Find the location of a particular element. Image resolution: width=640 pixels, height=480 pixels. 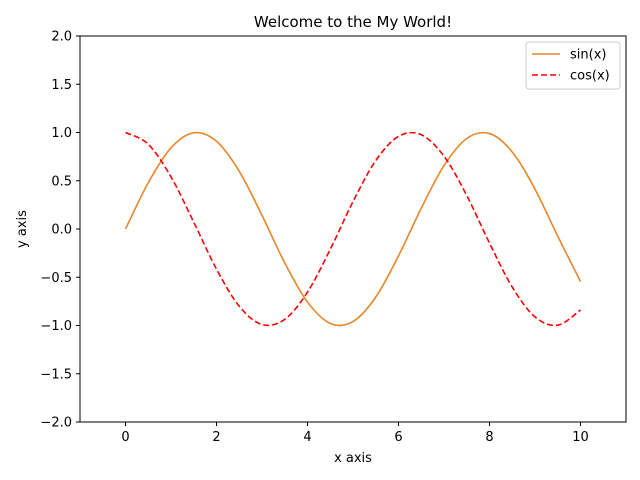

y-tick-label: 1.5 is located at coordinates (61, 85).